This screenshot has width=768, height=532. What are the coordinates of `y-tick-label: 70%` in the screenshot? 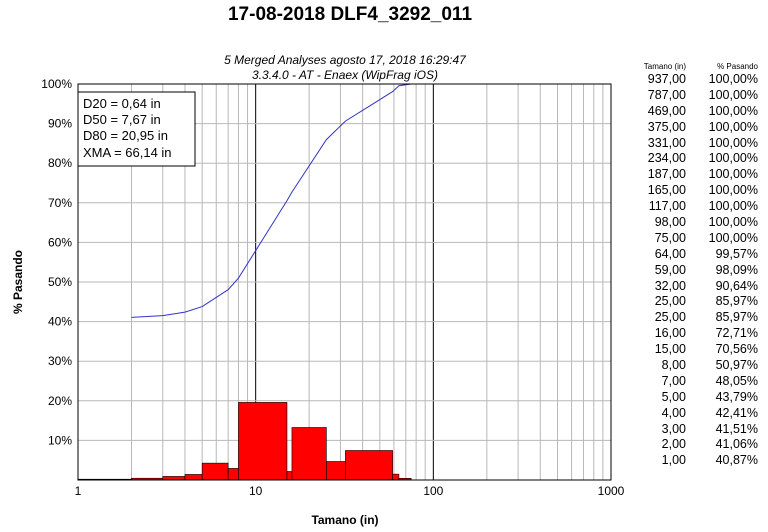 It's located at (60, 203).